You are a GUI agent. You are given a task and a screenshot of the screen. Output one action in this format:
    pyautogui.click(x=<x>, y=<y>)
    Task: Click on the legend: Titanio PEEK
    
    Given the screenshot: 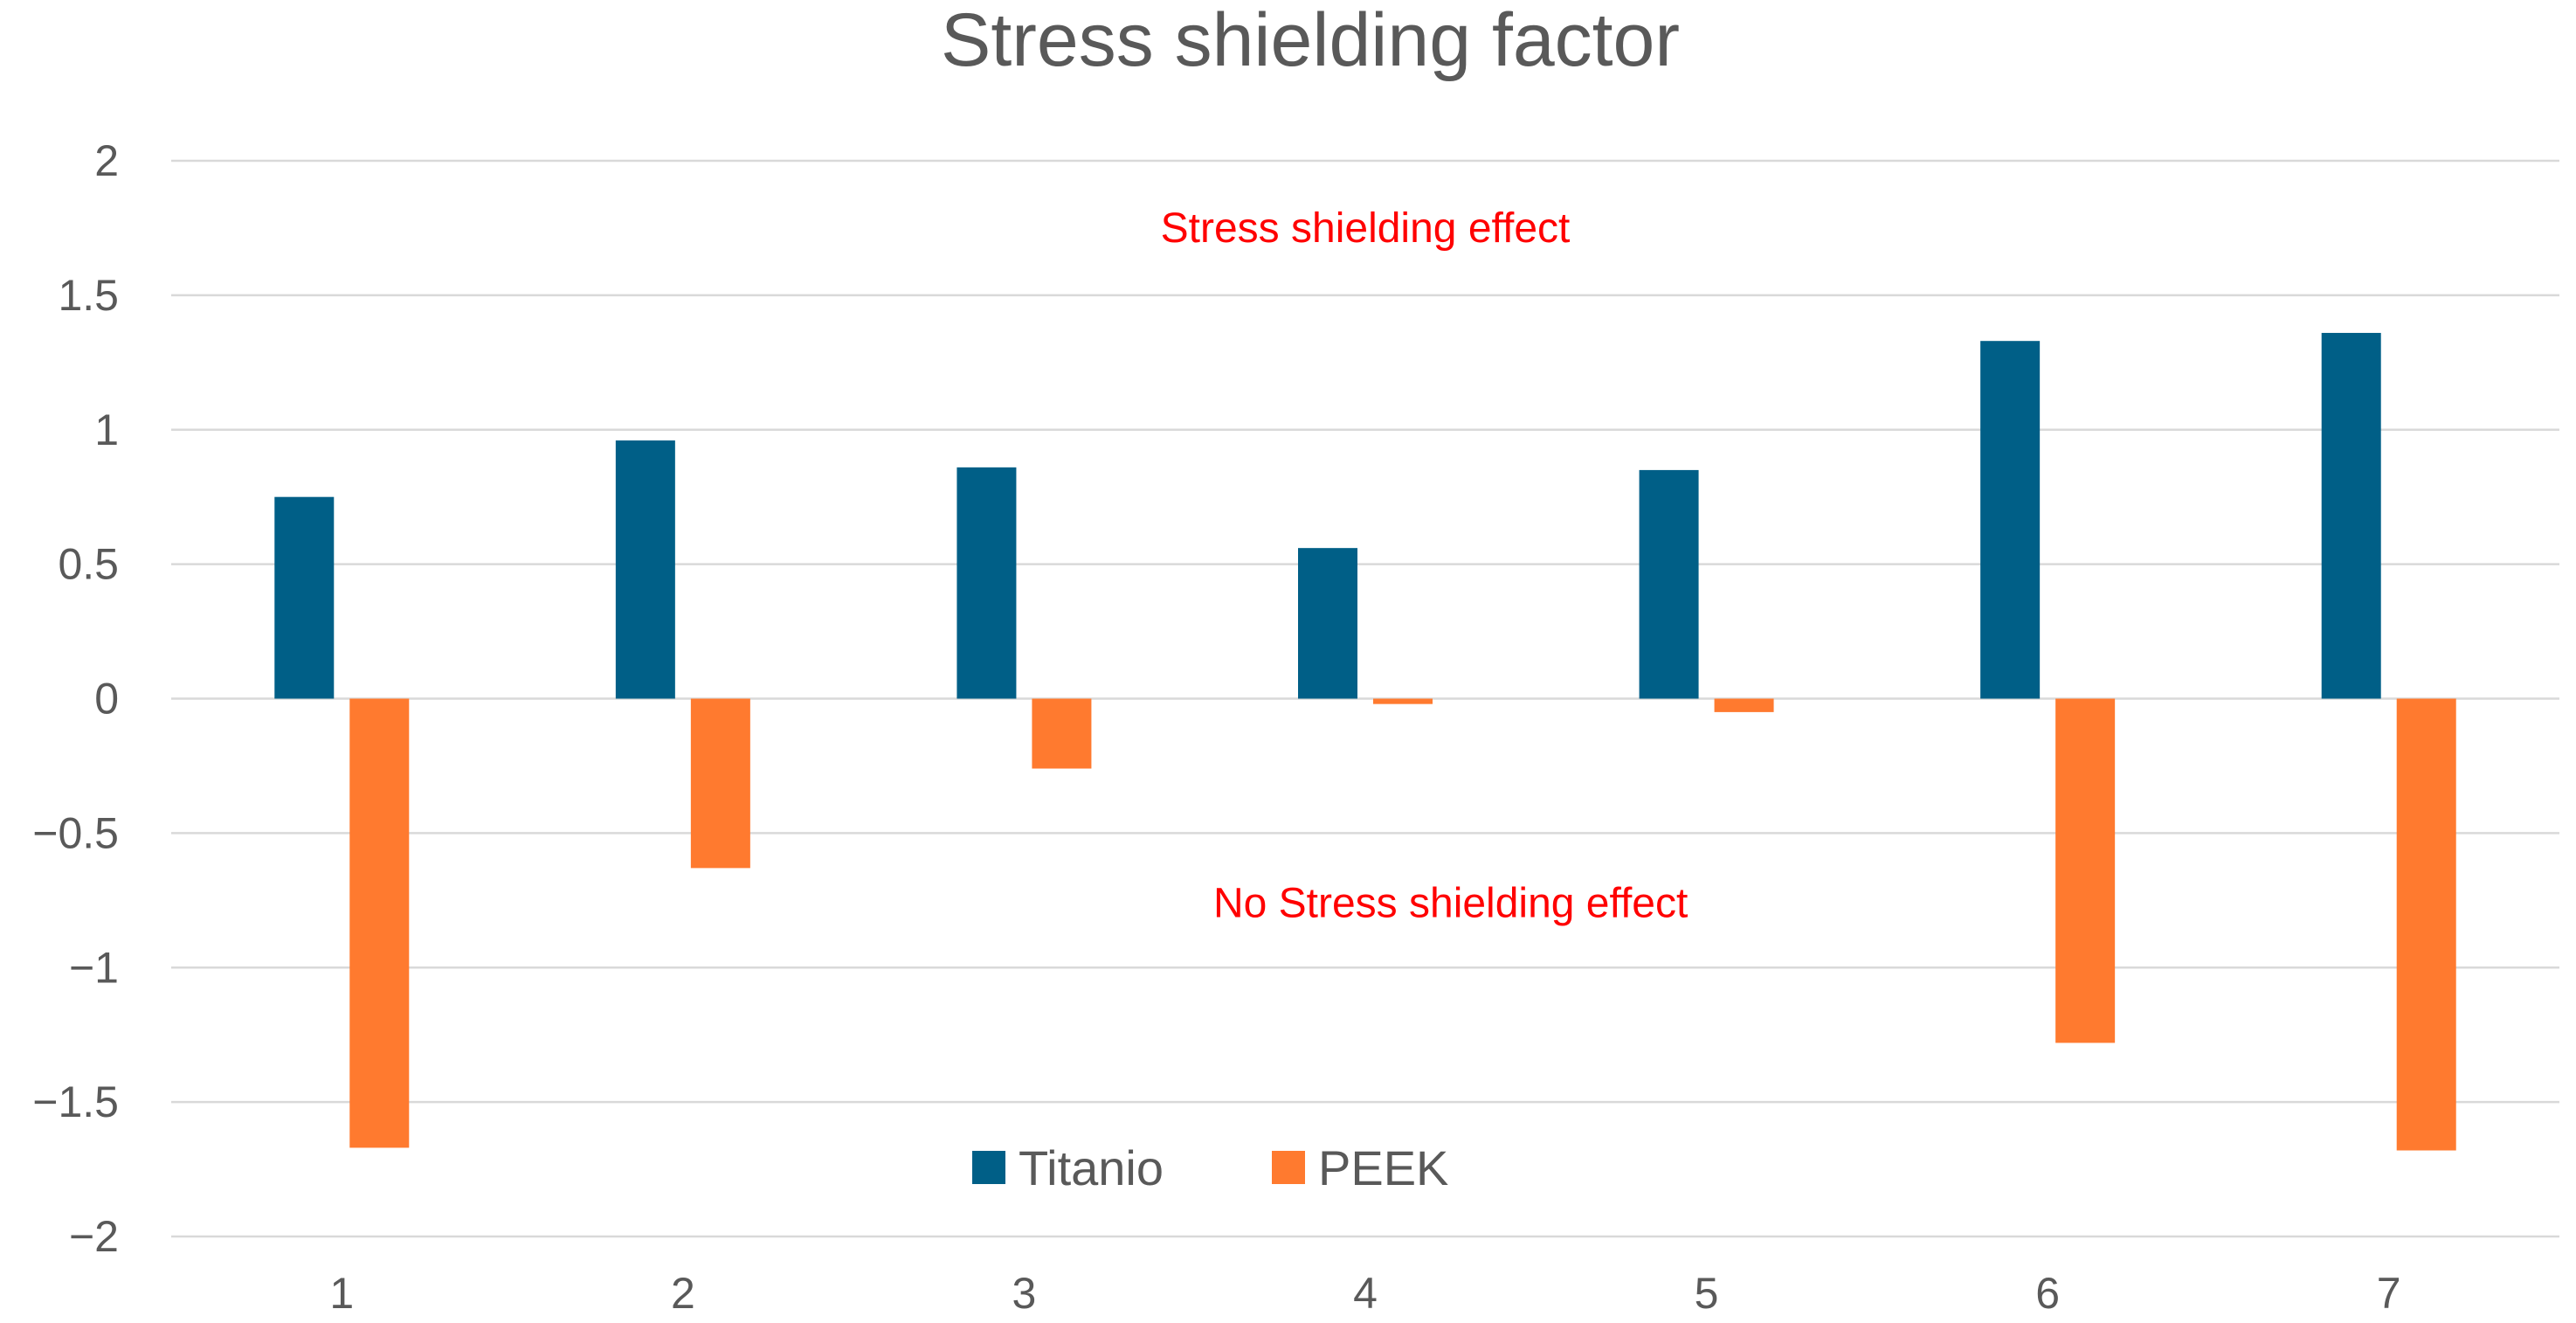 What is the action you would take?
    pyautogui.click(x=1210, y=1167)
    